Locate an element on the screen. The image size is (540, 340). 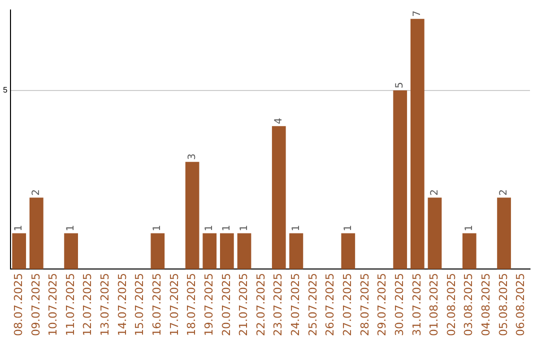
x-tick-label: 05.08.2025 is located at coordinates (503, 304).